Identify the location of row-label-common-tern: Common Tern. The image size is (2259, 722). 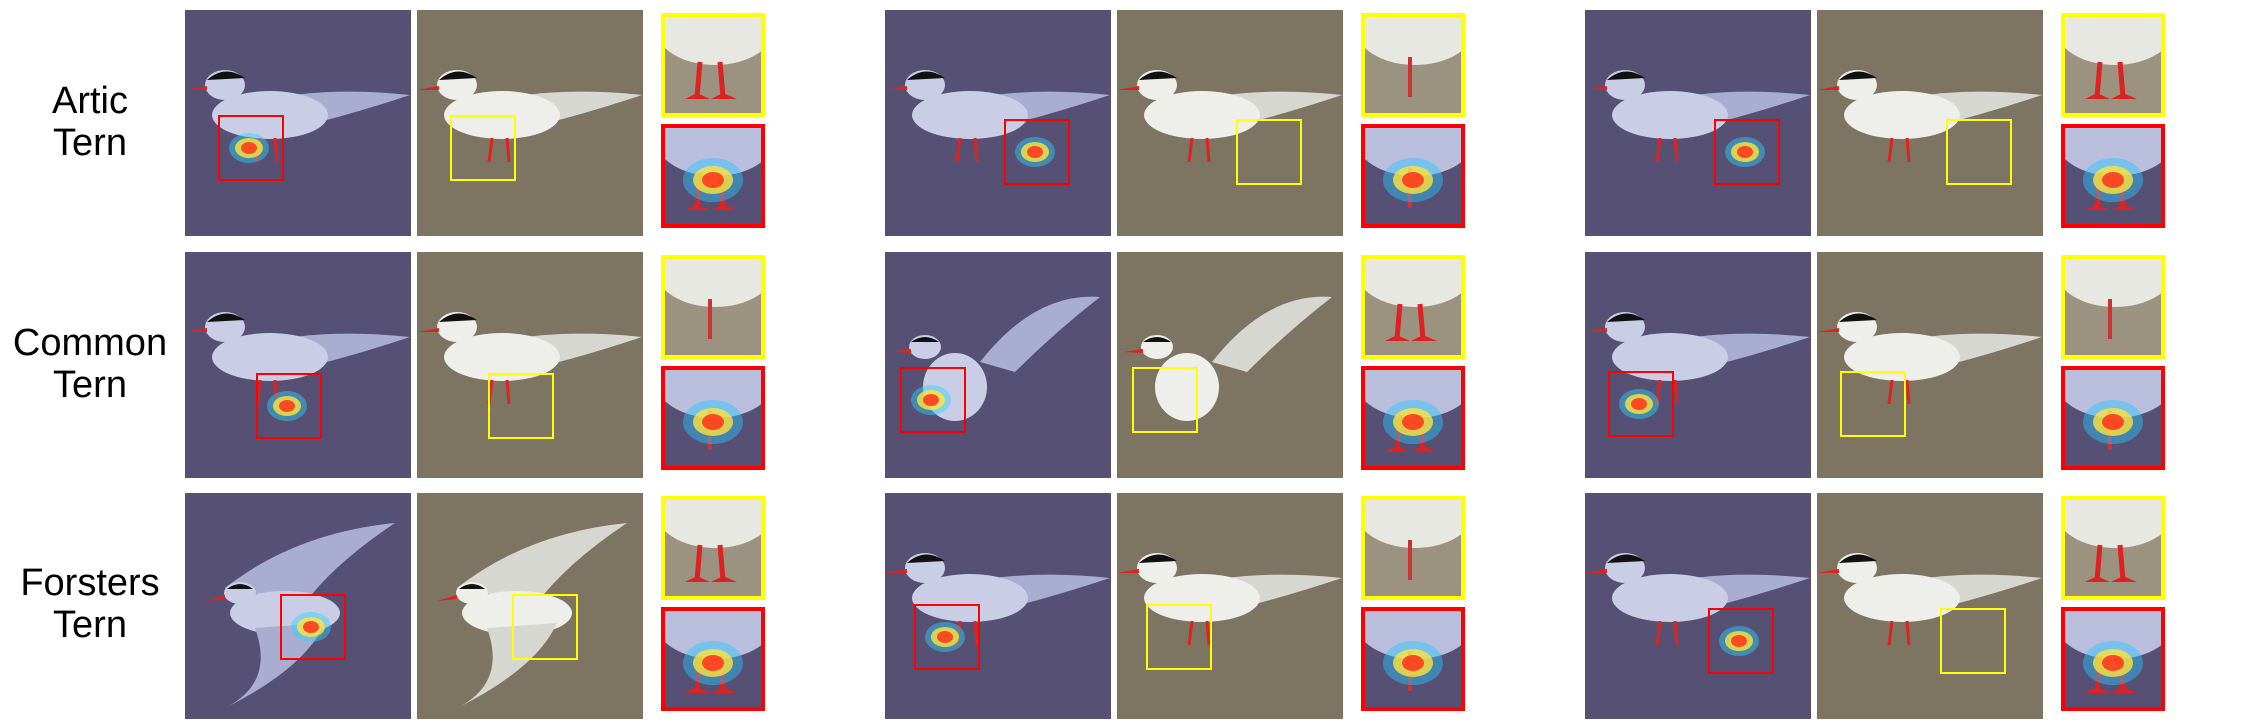
(90, 364).